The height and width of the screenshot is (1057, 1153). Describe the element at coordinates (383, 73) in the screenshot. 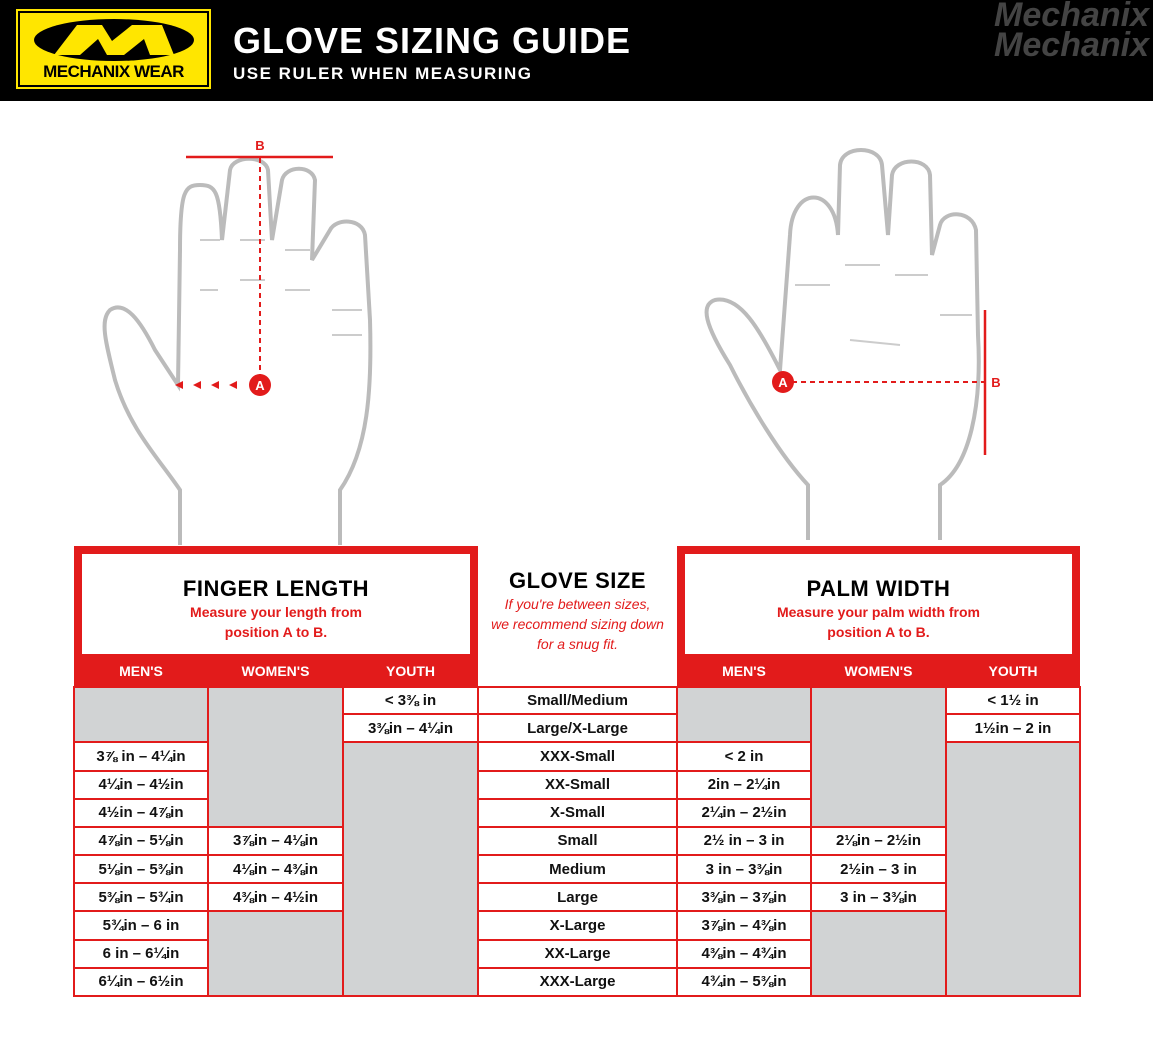

I see `page-subtitle: USE RULER WHEN MEASURING` at that location.